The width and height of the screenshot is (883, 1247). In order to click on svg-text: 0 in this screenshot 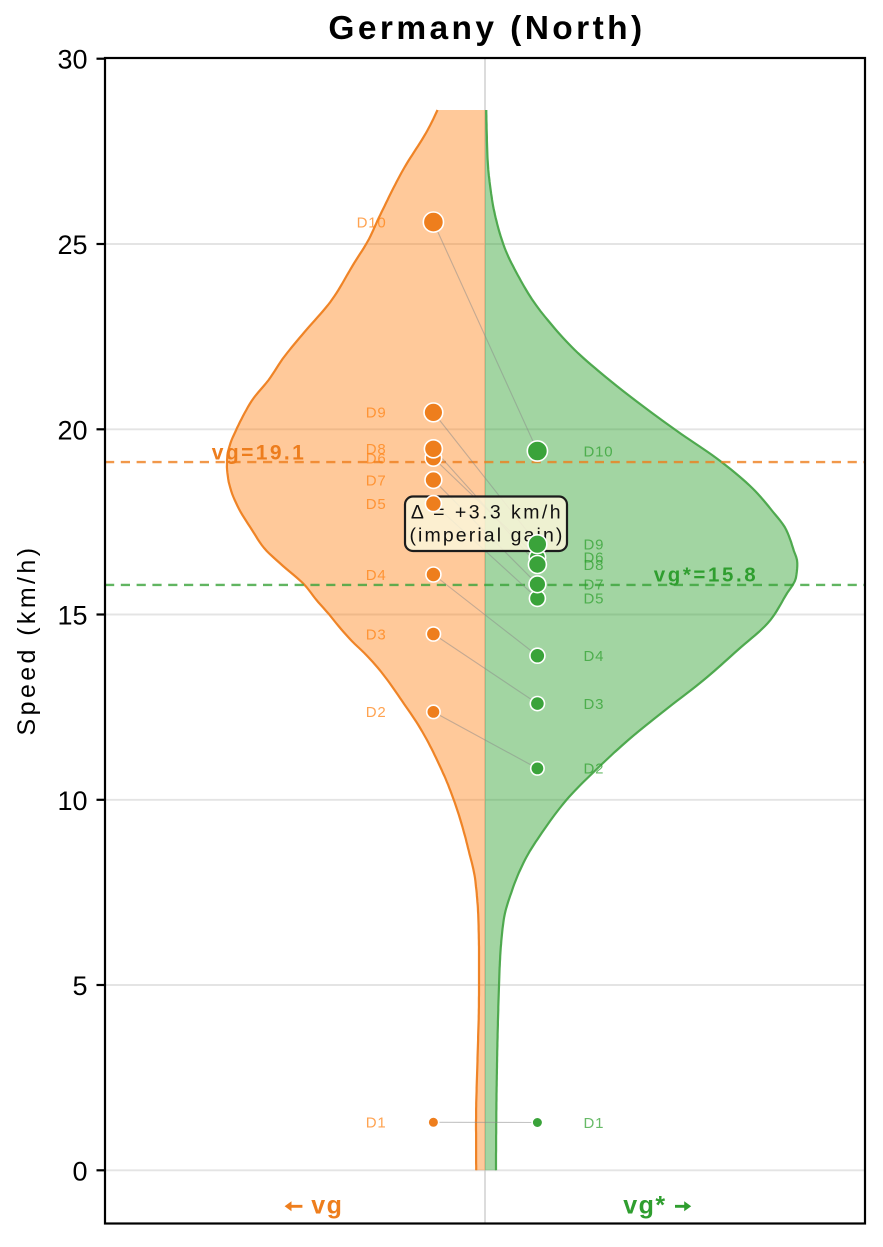, I will do `click(79, 1171)`.